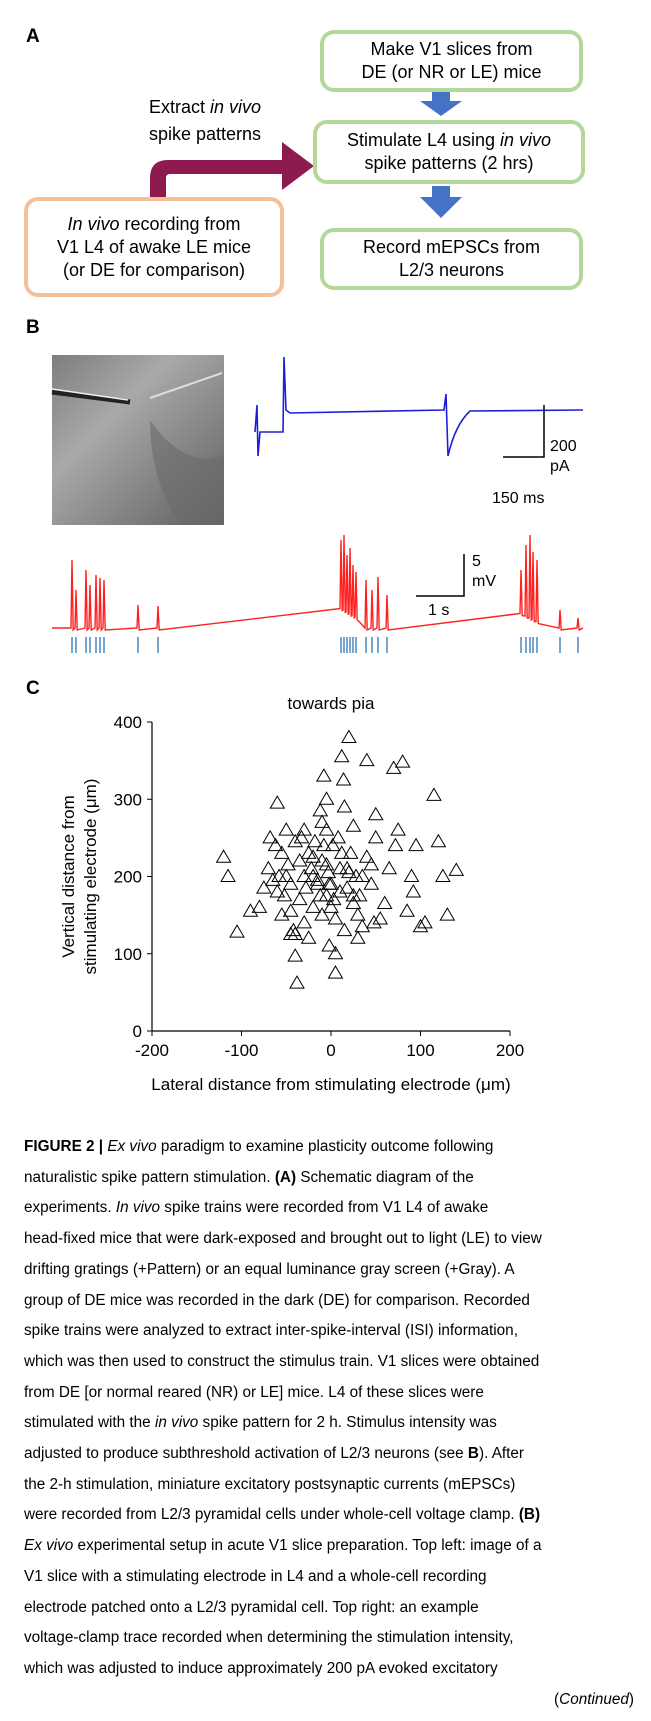 The image size is (651, 1721). Describe the element at coordinates (232, 170) in the screenshot. I see `maroon-arrow` at that location.